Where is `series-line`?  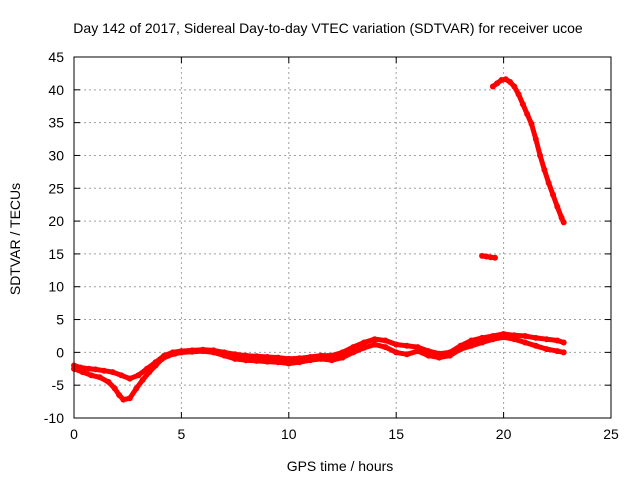
series-line is located at coordinates (528, 150).